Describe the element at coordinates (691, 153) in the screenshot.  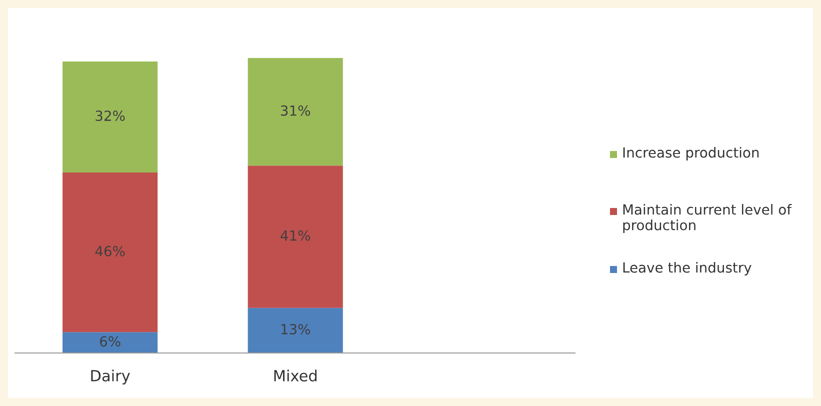
I see `legend-label: Increase production` at that location.